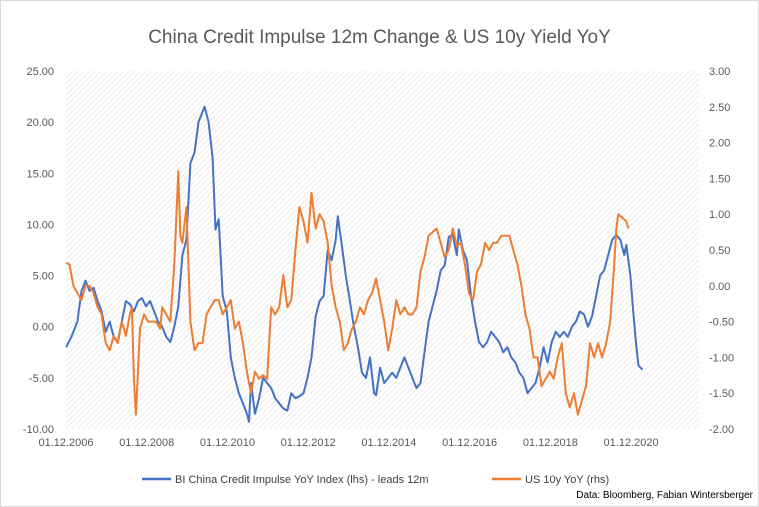 This screenshot has width=759, height=507. Describe the element at coordinates (721, 430) in the screenshot. I see `y-right-tick-label: -2.00` at that location.